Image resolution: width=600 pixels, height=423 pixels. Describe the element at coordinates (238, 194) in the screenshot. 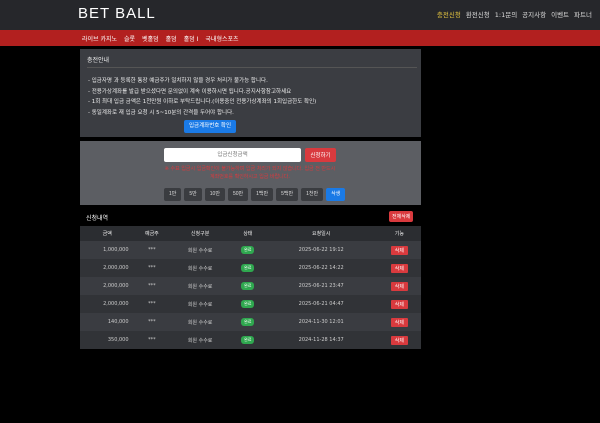

I see `amount-chip: 50만` at that location.